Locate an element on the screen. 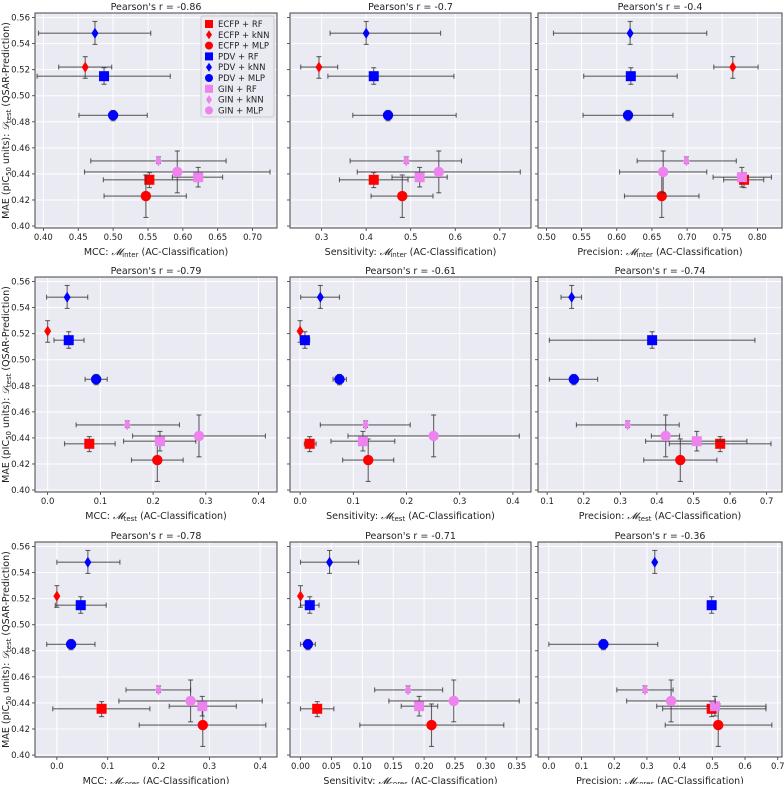 The height and width of the screenshot is (788, 784). xlabel-subscript: inter is located at coordinates (398, 255).